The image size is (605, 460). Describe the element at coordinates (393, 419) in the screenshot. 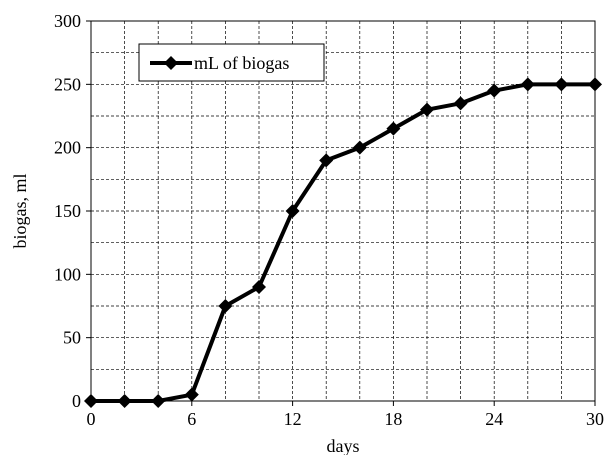

I see `x-tick-label: 18` at that location.